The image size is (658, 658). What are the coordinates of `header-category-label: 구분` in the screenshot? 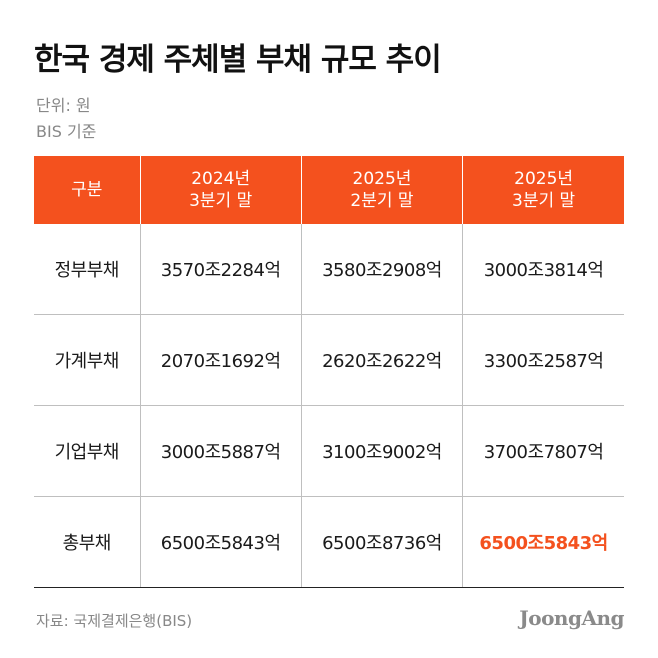 It's located at (87, 190).